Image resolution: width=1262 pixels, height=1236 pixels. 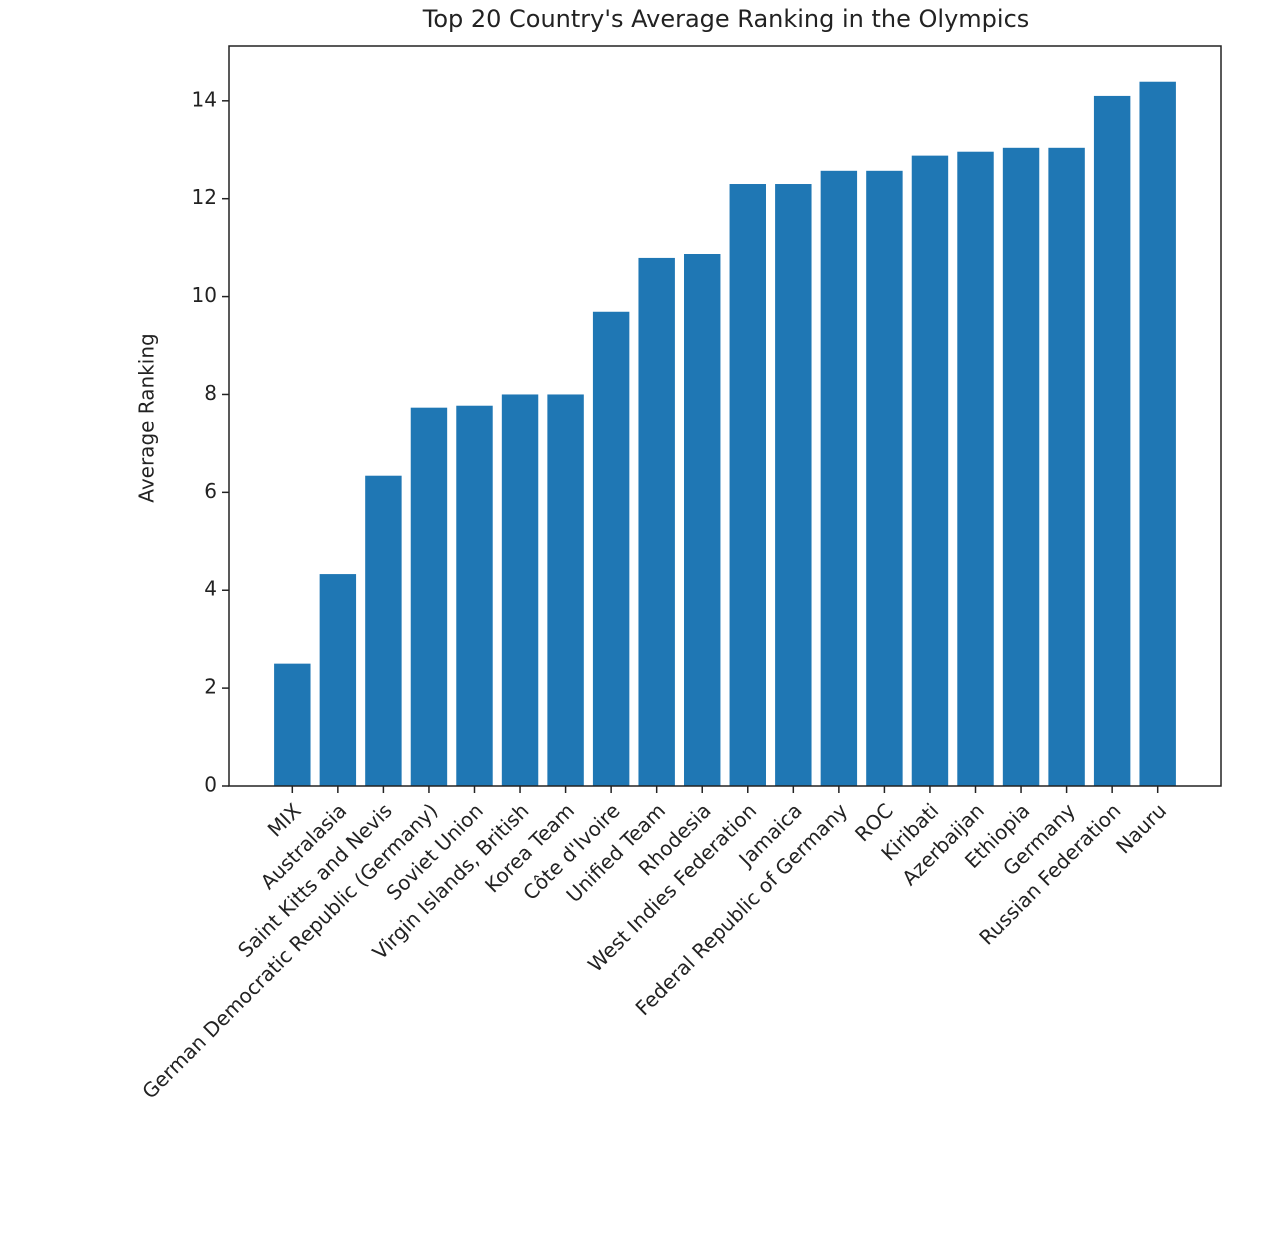 What do you see at coordinates (204, 197) in the screenshot?
I see `y-tick-label: 12` at bounding box center [204, 197].